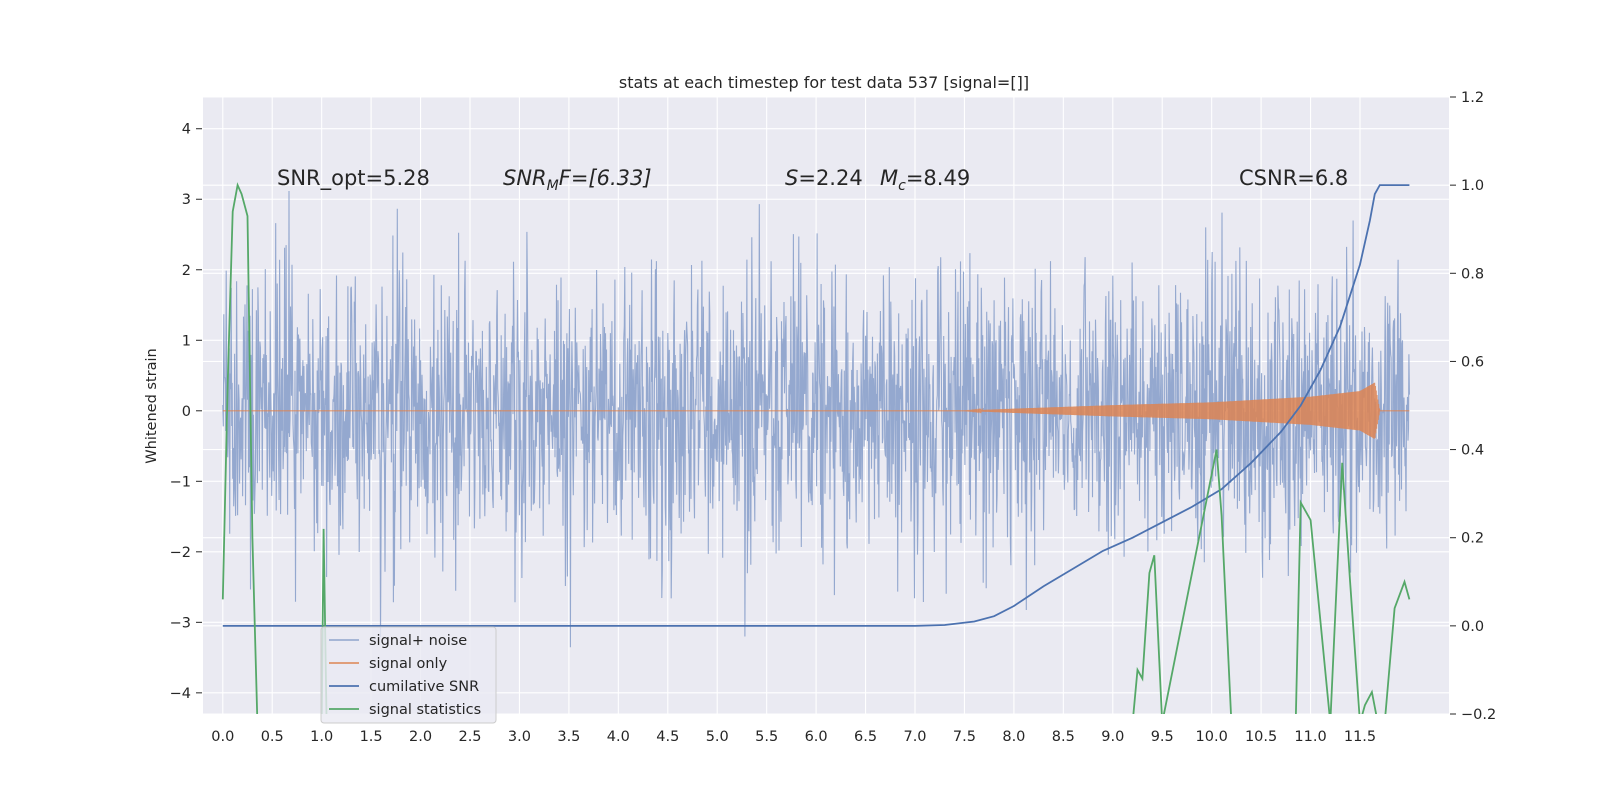 The image size is (1600, 800). What do you see at coordinates (180, 623) in the screenshot?
I see `y-tick-label: −3` at bounding box center [180, 623].